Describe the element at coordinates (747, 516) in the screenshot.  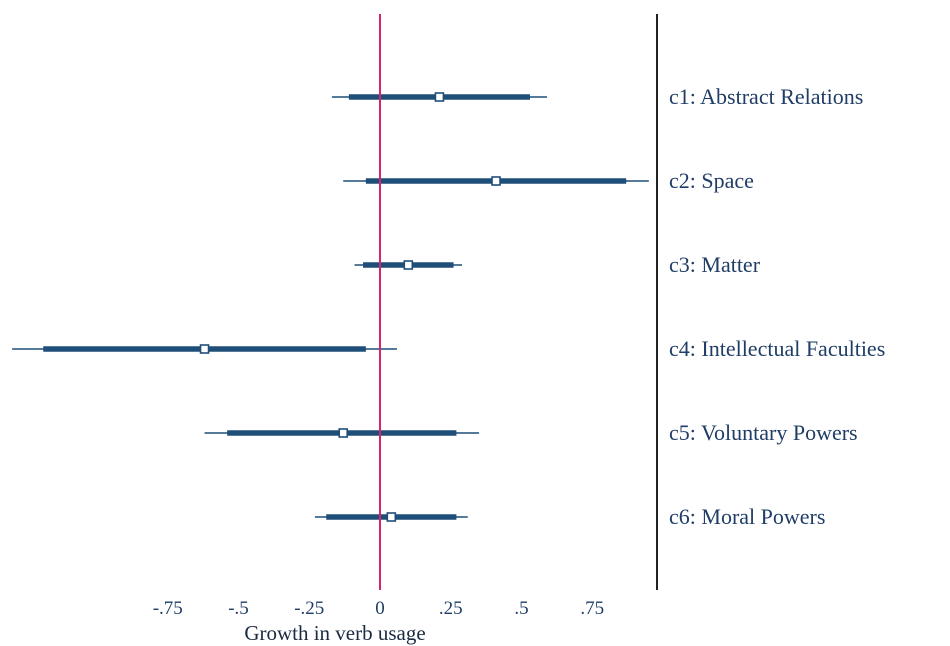
I see `category-label: c6: Moral Powers` at that location.